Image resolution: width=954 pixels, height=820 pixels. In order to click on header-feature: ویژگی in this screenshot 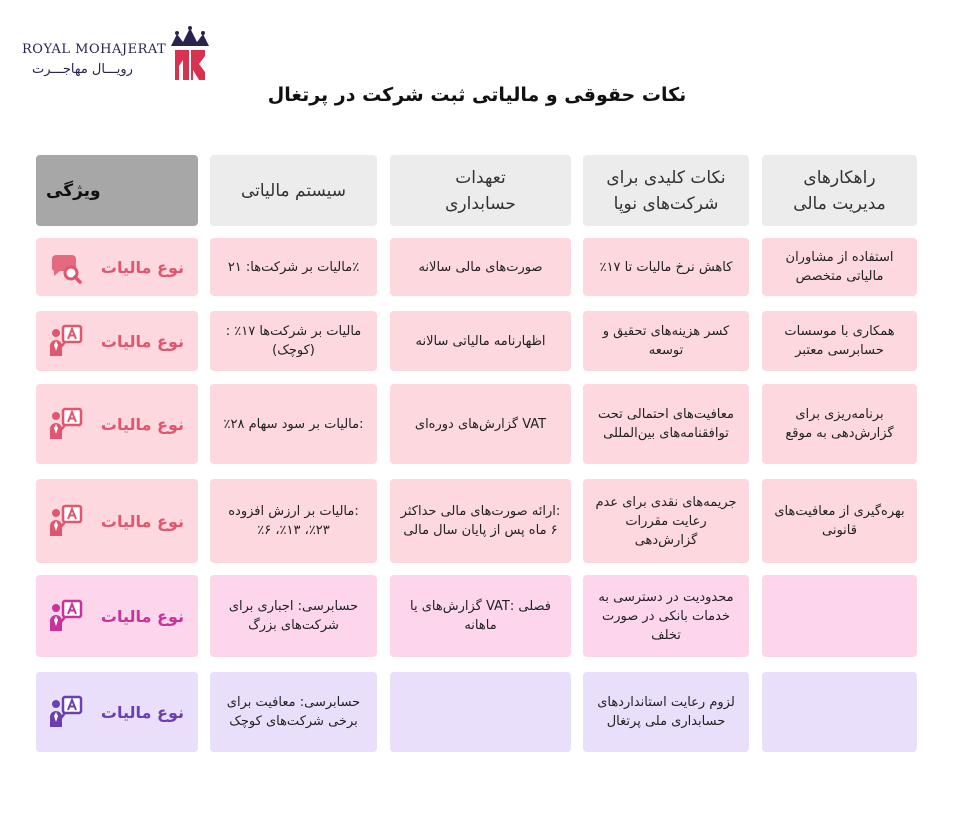, I will do `click(117, 190)`.